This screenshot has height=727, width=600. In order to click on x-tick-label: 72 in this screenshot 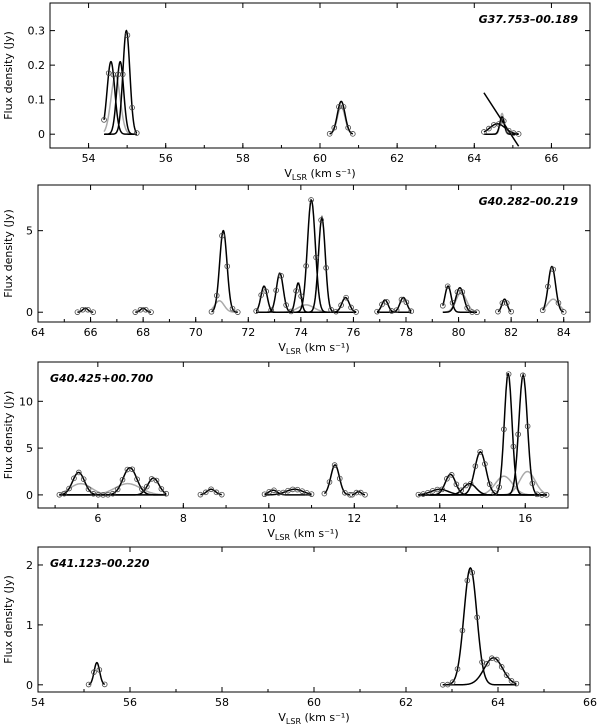, I will do `click(248, 332)`.